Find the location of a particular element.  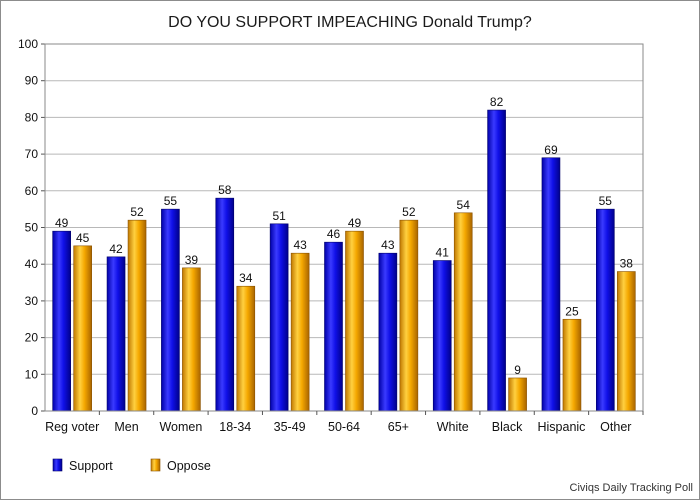

data-label: 38 is located at coordinates (627, 264).